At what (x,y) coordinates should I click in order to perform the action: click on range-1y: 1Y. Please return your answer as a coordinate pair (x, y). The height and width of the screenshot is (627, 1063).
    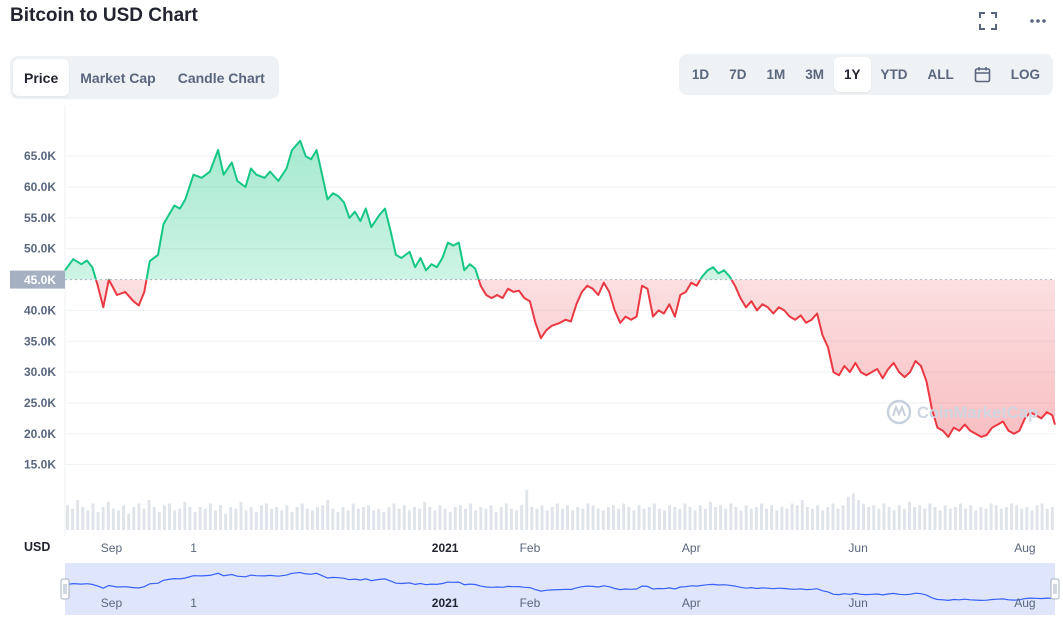
    Looking at the image, I should click on (852, 74).